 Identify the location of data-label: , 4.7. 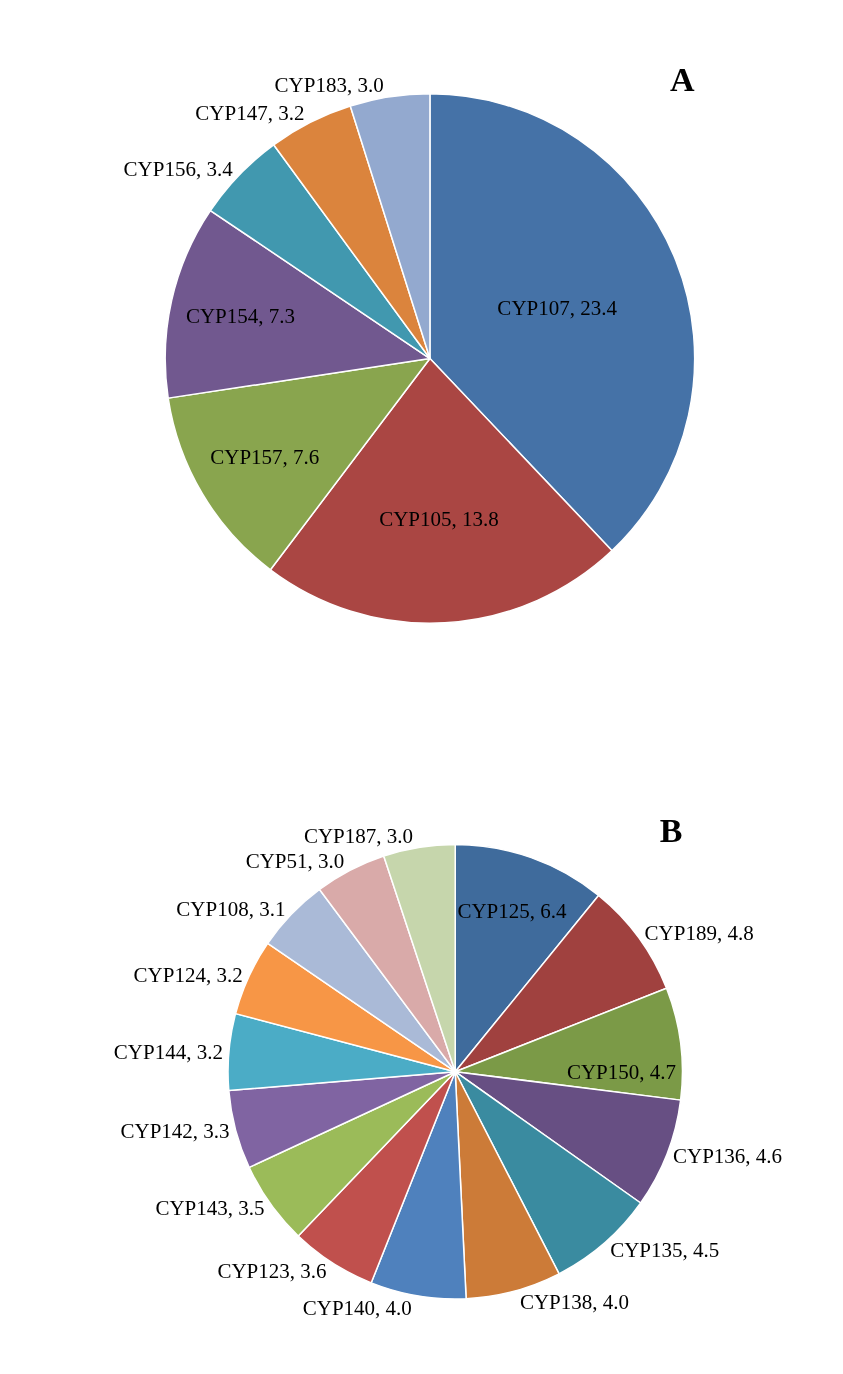
(658, 1071).